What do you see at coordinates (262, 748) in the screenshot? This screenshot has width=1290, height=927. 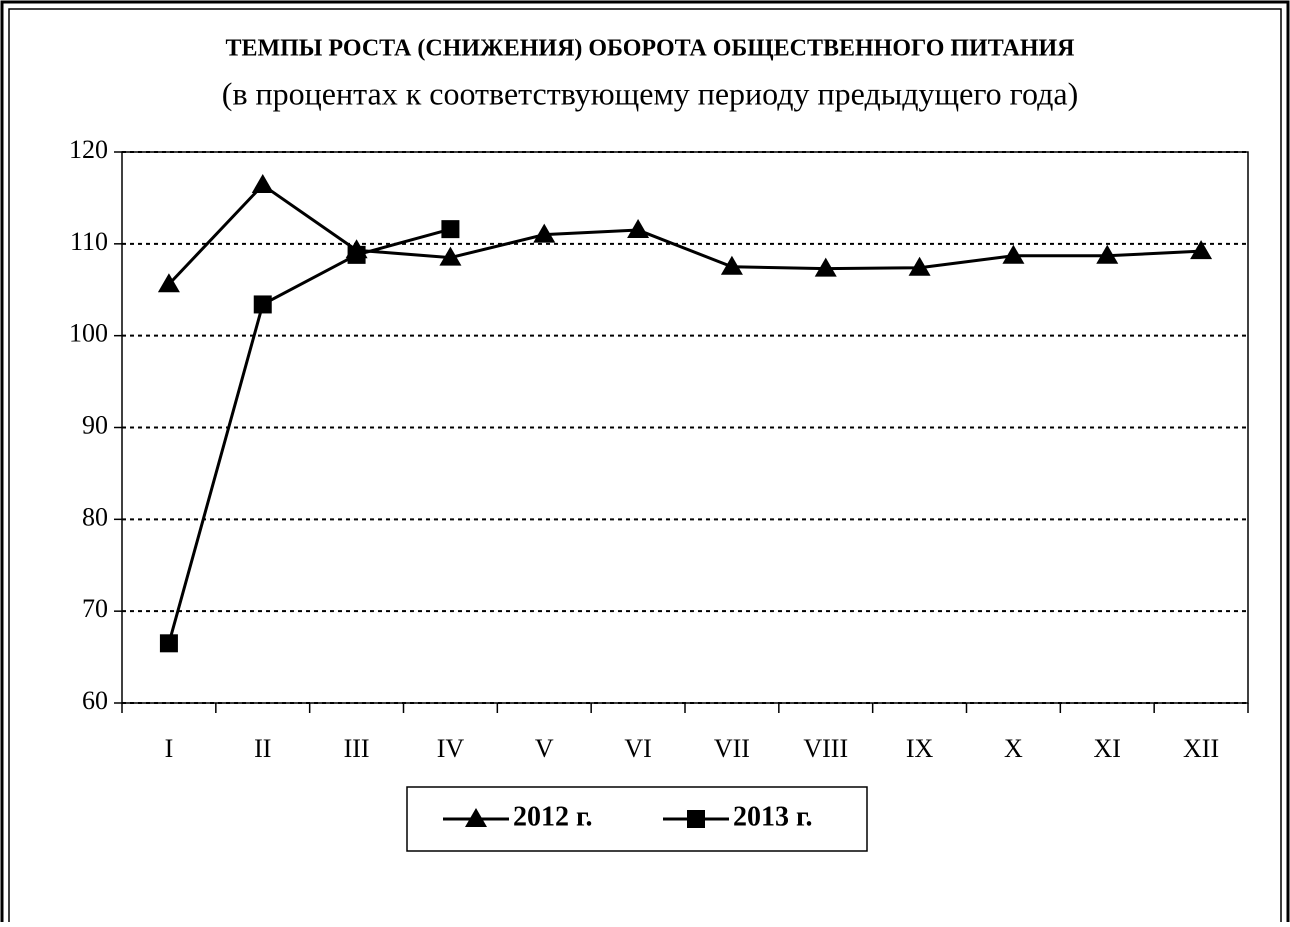 I see `x-tick-label: II` at bounding box center [262, 748].